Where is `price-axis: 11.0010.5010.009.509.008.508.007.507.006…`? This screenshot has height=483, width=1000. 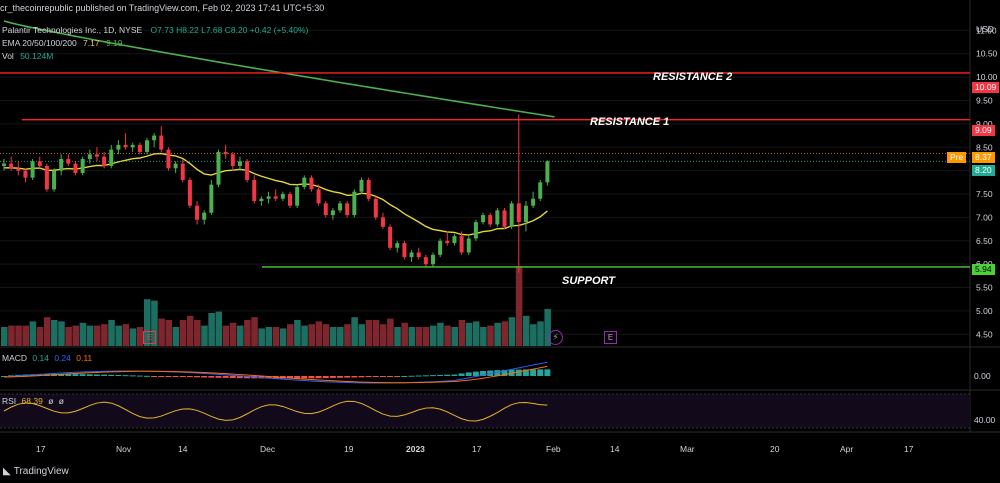
price-axis: 11.0010.5010.009.509.008.508.007.507.006… is located at coordinates (987, 182).